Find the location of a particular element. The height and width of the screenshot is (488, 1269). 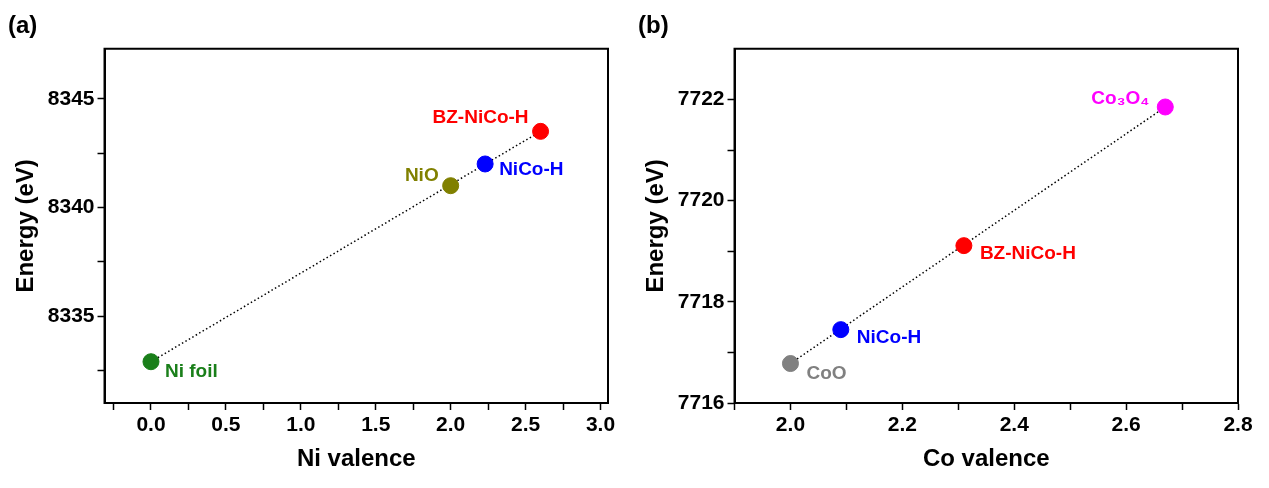

y-tick-label: 8340 is located at coordinates (71, 206).